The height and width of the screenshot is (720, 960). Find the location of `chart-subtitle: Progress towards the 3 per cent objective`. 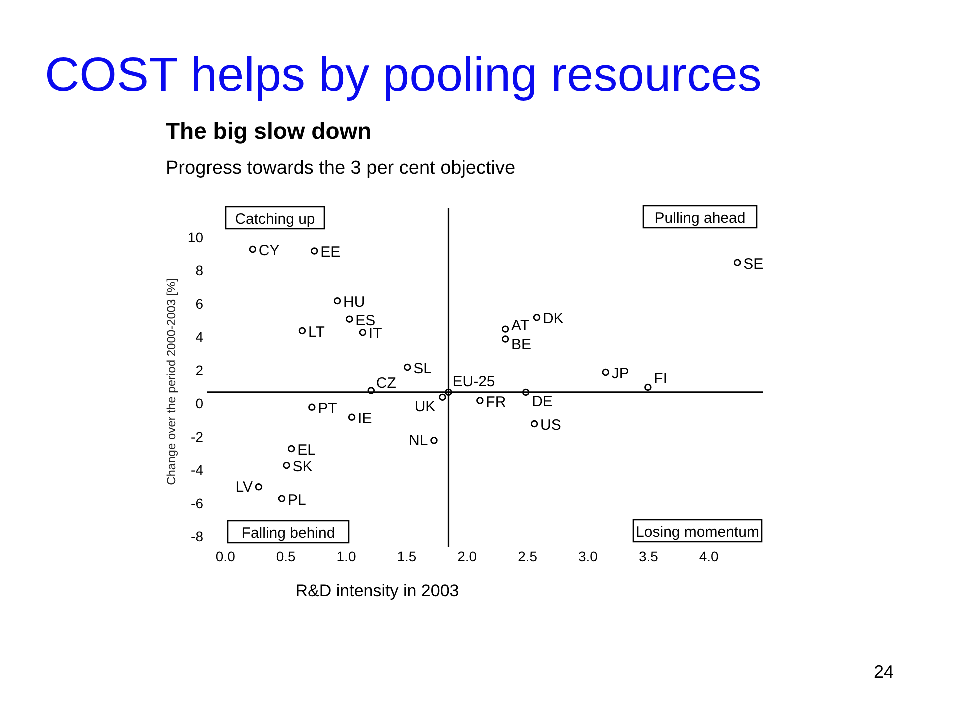

chart-subtitle: Progress towards the 3 per cent objective is located at coordinates (341, 168).